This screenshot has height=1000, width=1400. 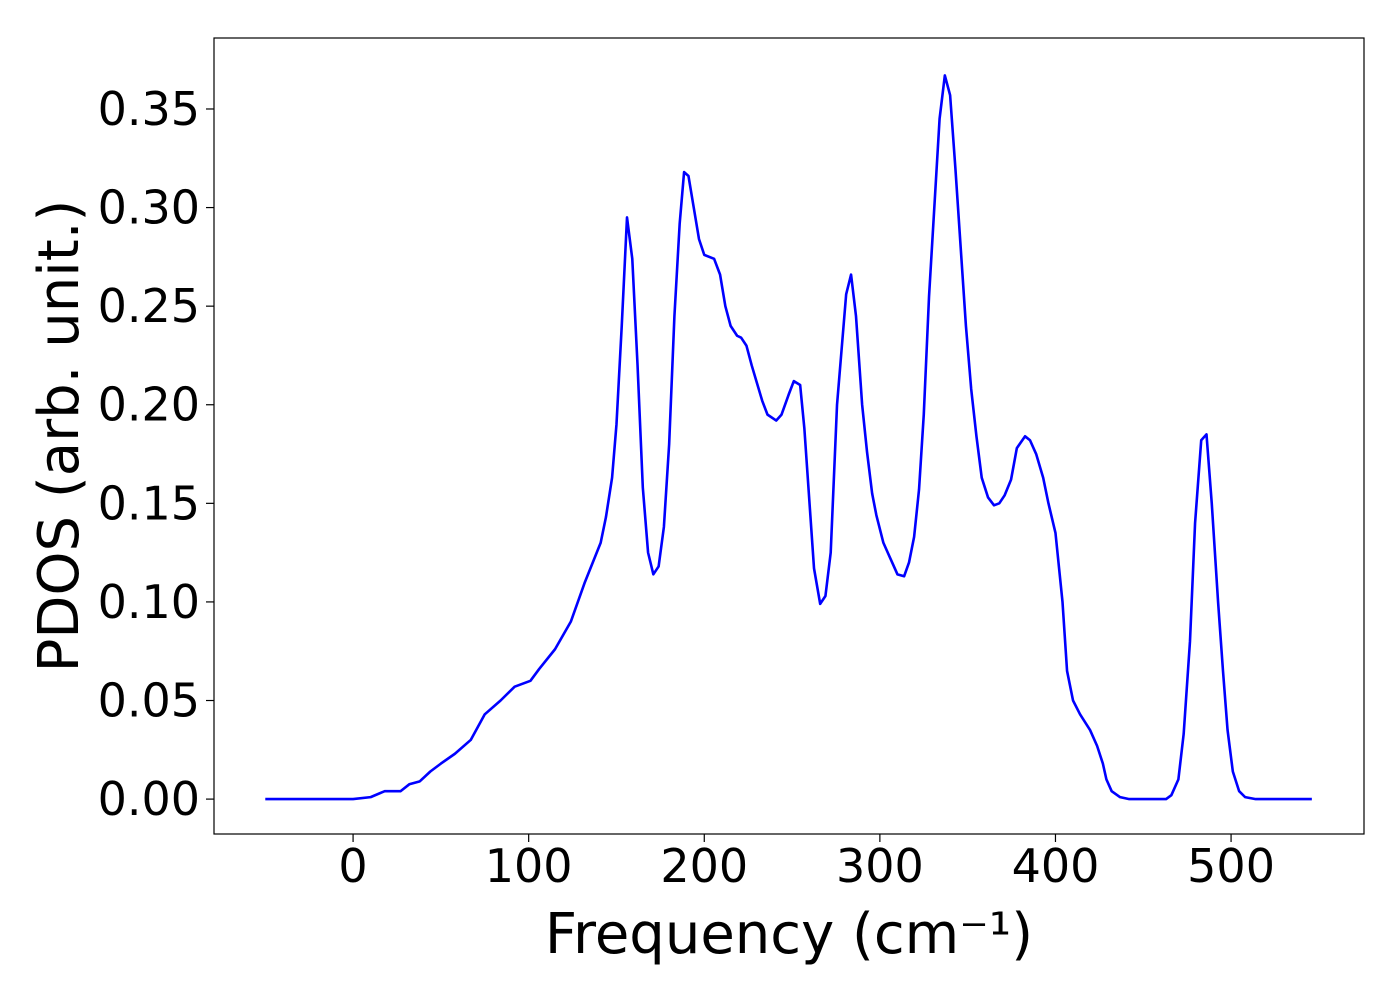 What do you see at coordinates (149, 799) in the screenshot?
I see `y-tick-label: 0.00` at bounding box center [149, 799].